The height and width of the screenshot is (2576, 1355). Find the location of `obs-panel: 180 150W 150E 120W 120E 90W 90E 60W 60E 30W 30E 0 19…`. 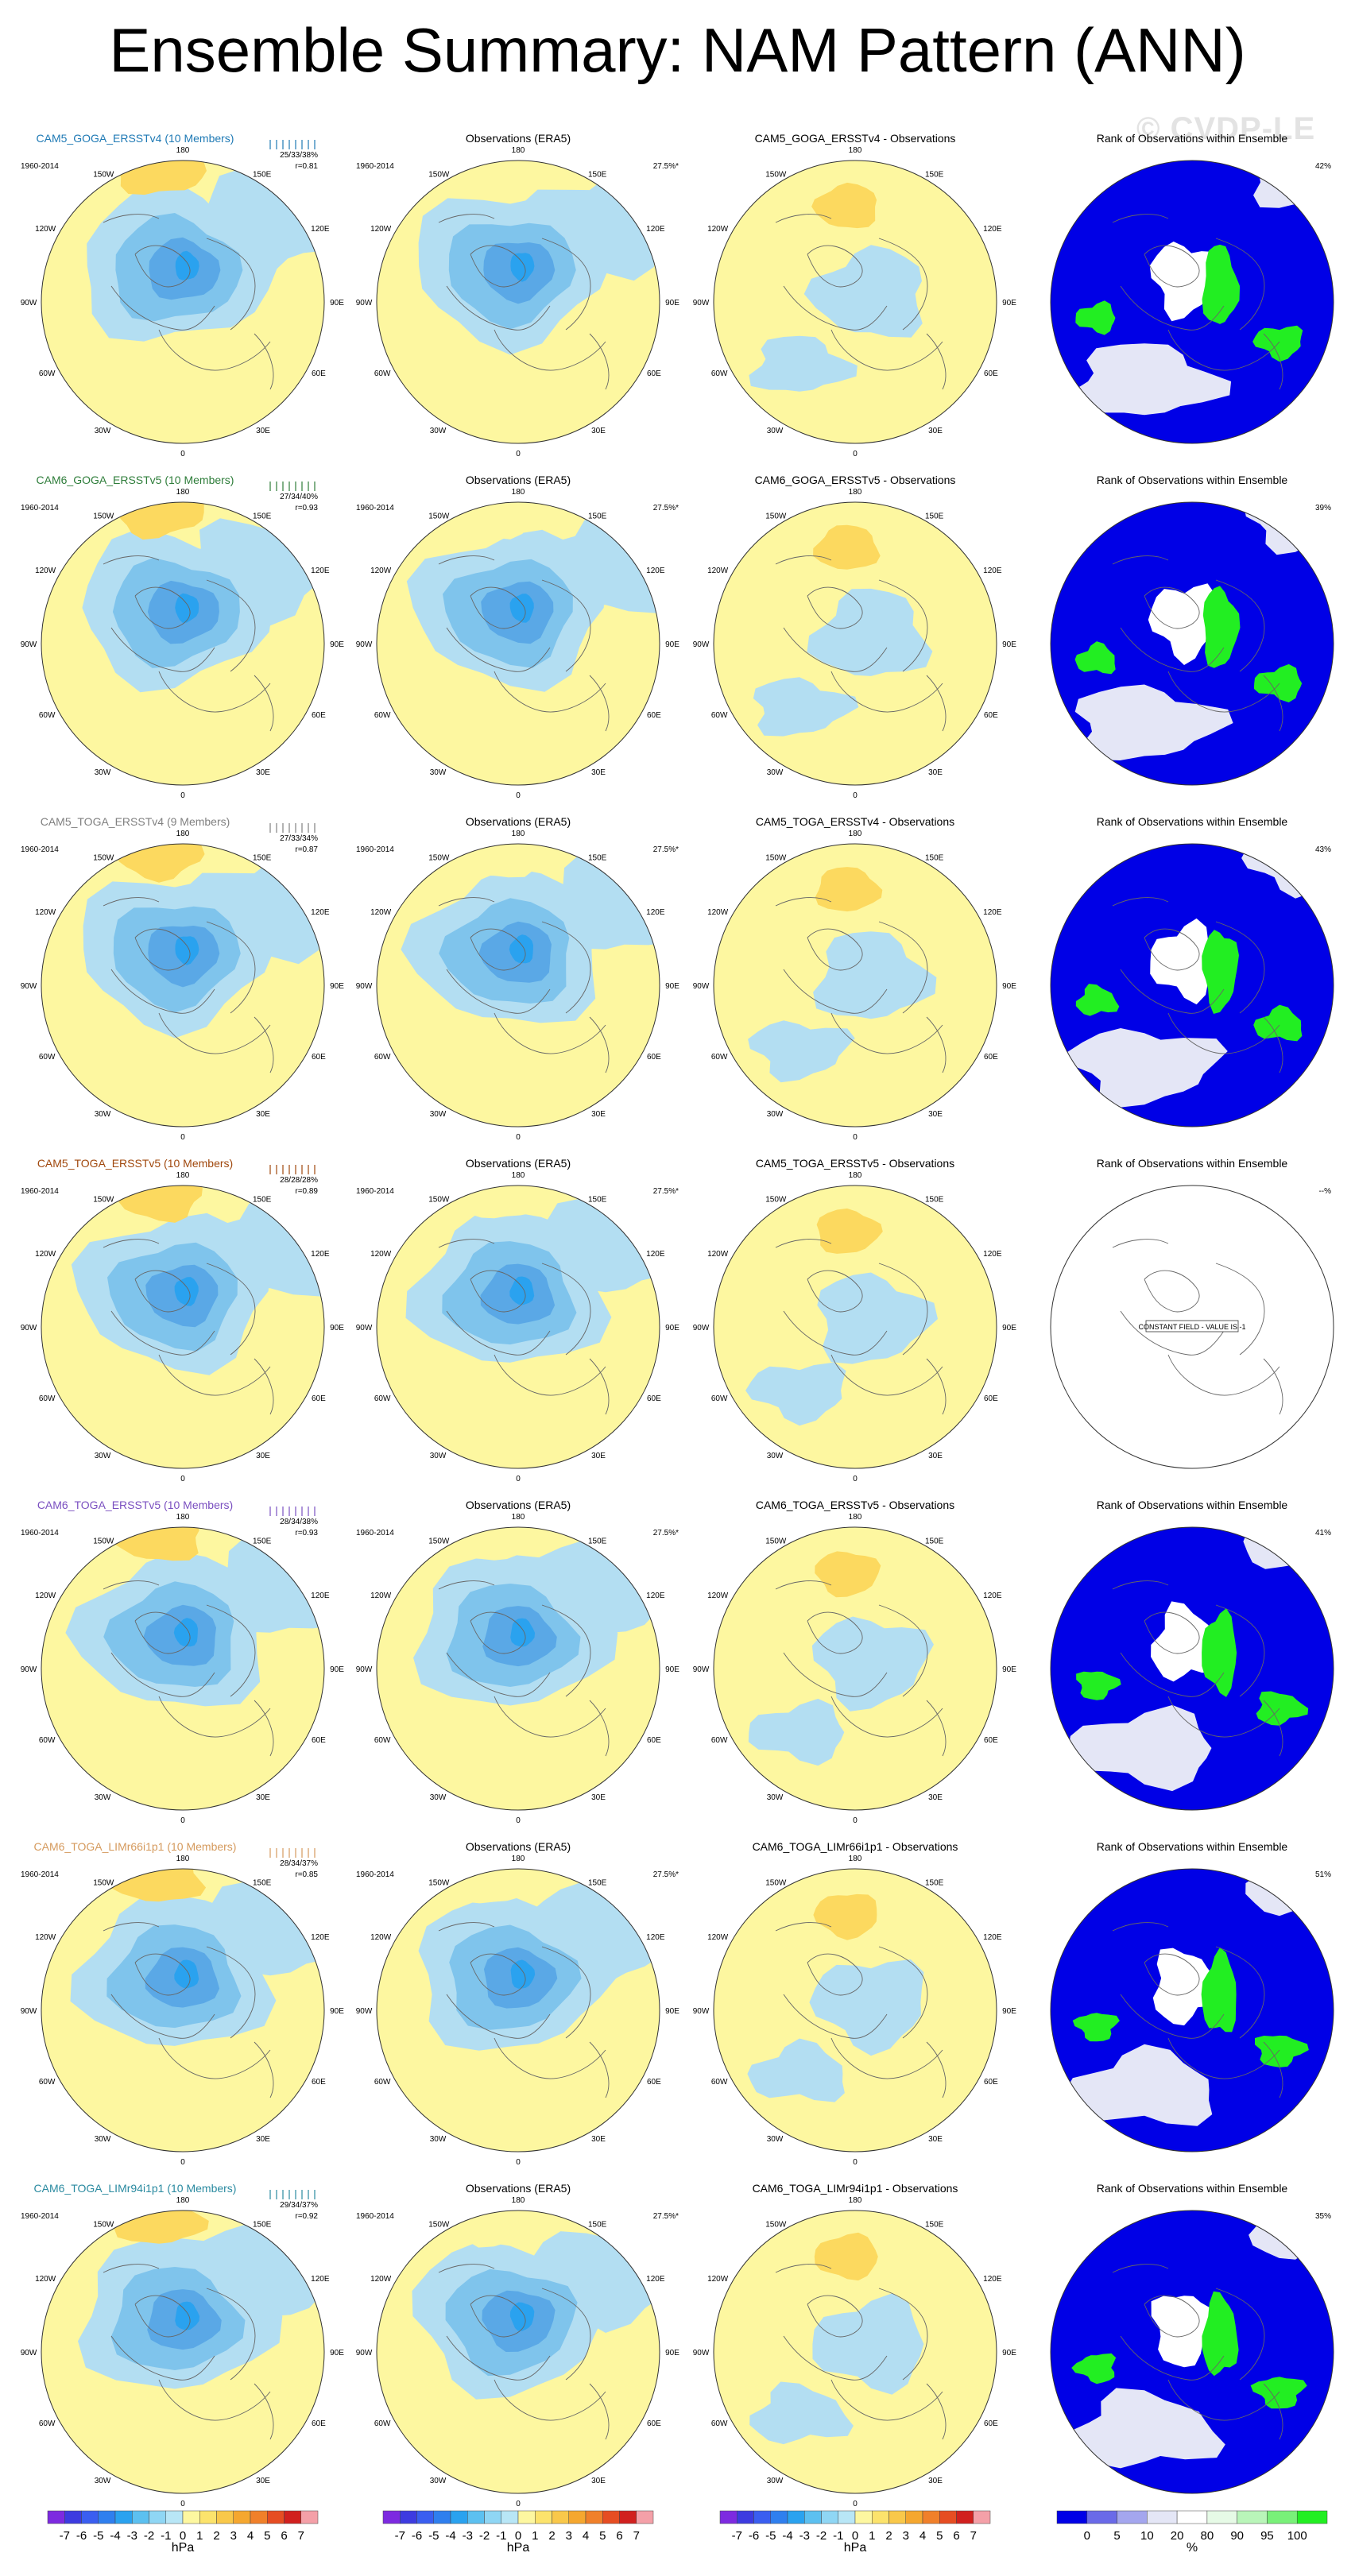

obs-panel: 180 150W 150E 120W 120E 90W 90E 60W 60E 30W 30E 0 19… is located at coordinates (518, 636).